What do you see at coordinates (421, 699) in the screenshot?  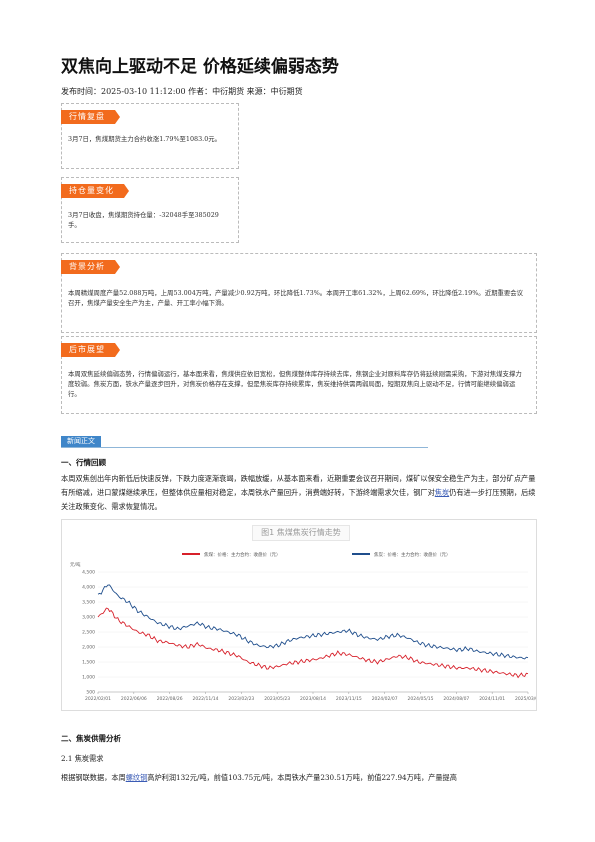 I see `x-tick-label: 2024/05/15` at bounding box center [421, 699].